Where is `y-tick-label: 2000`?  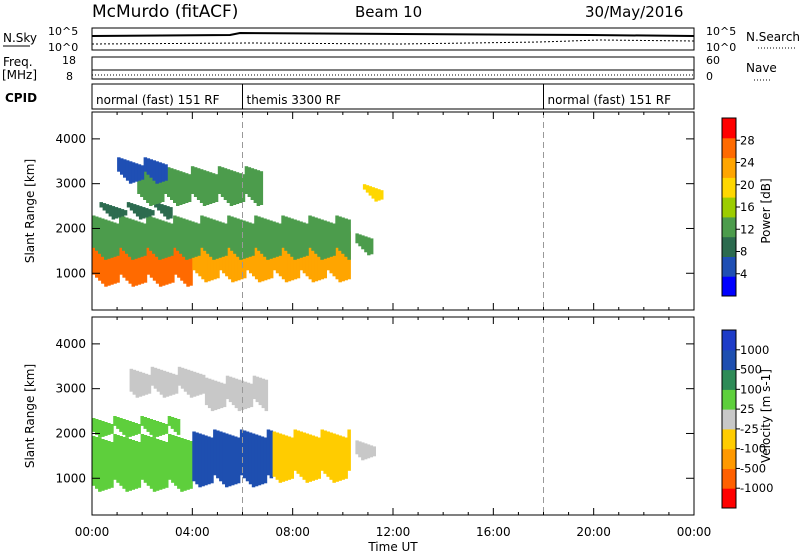 y-tick-label: 2000 is located at coordinates (70, 433).